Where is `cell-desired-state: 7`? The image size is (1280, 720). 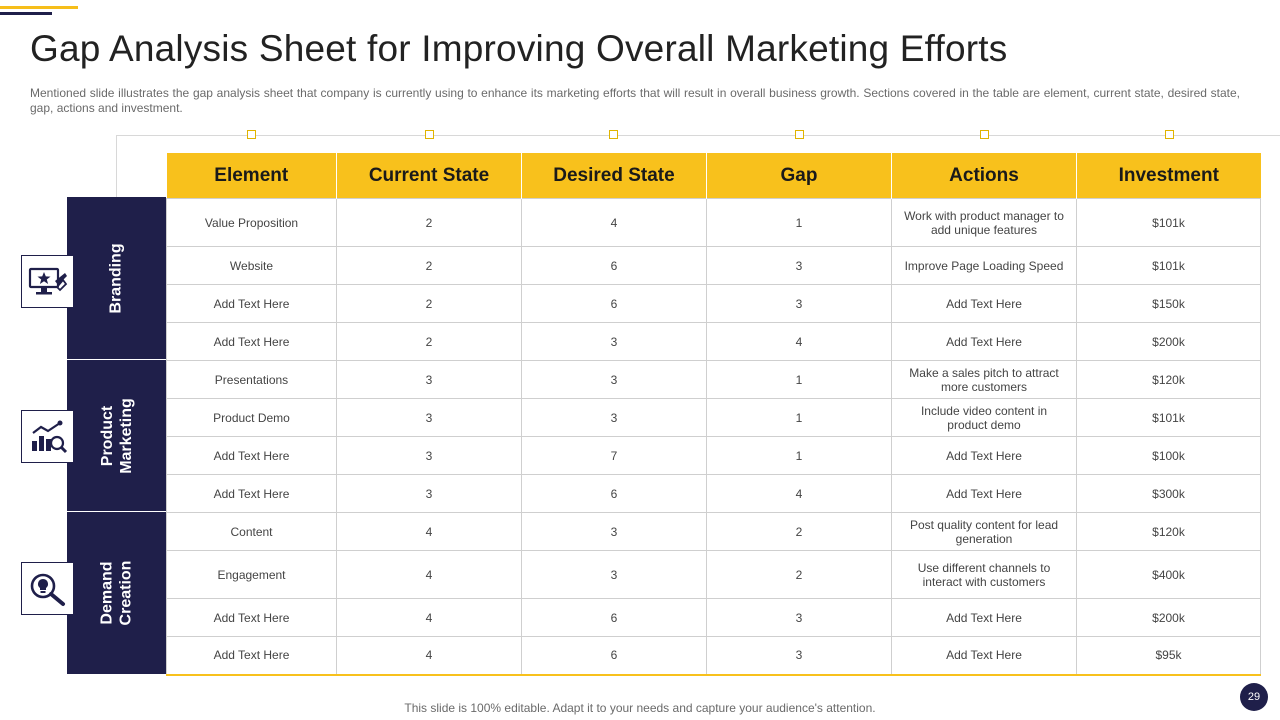 cell-desired-state: 7 is located at coordinates (614, 455).